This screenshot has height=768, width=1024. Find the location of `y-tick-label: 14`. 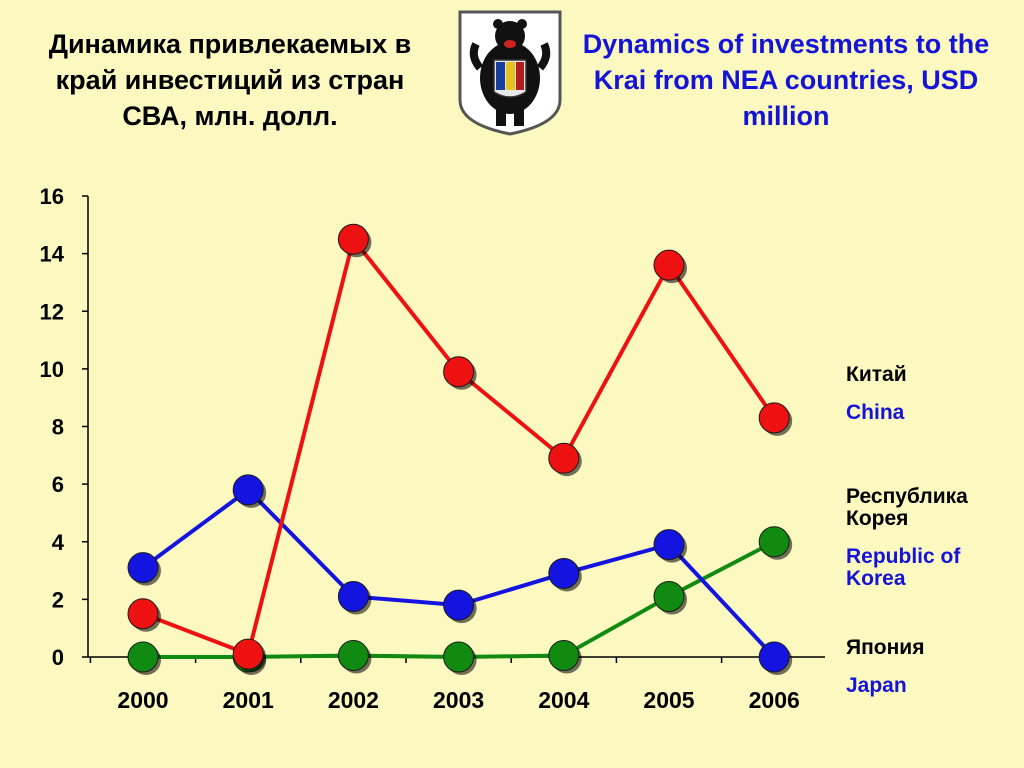

y-tick-label: 14 is located at coordinates (52, 254).